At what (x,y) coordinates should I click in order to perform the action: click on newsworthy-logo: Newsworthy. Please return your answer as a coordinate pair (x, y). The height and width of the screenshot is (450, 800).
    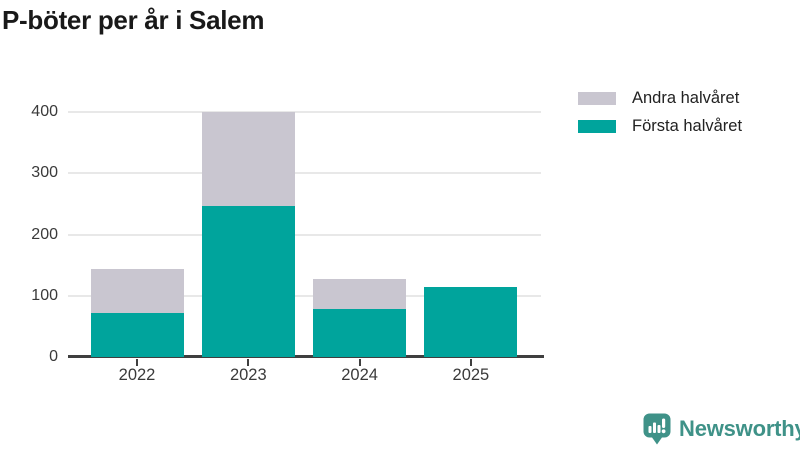
    Looking at the image, I should click on (721, 428).